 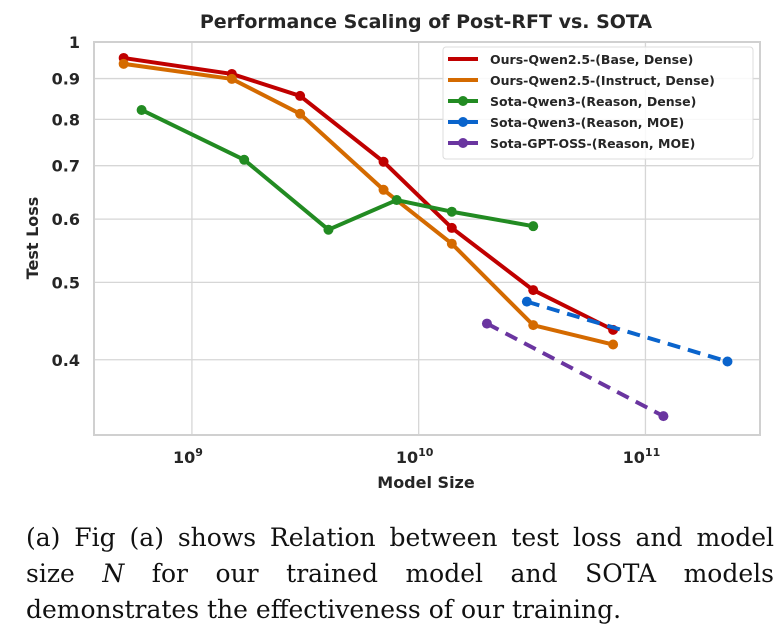 I want to click on legend-label: Sota-GPT-OSS-(Reason, MOE), so click(x=592, y=143).